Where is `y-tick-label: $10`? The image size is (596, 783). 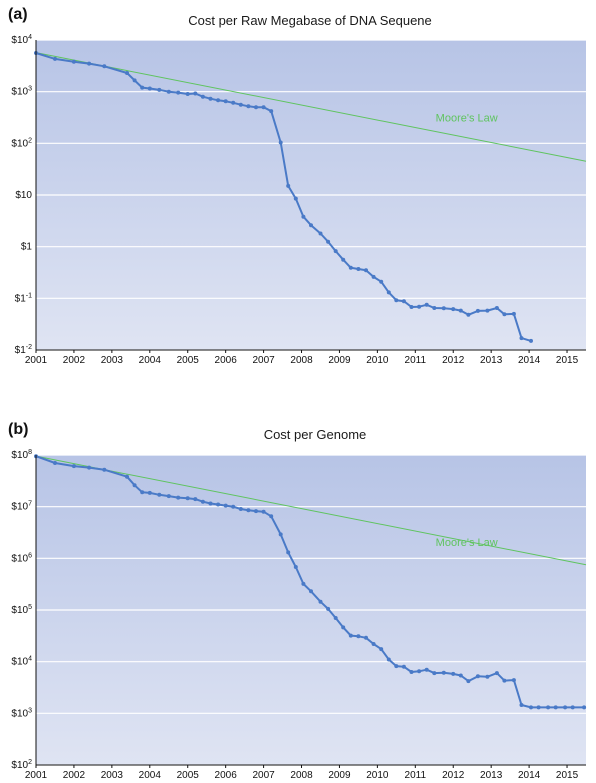 y-tick-label: $10 is located at coordinates (23, 195).